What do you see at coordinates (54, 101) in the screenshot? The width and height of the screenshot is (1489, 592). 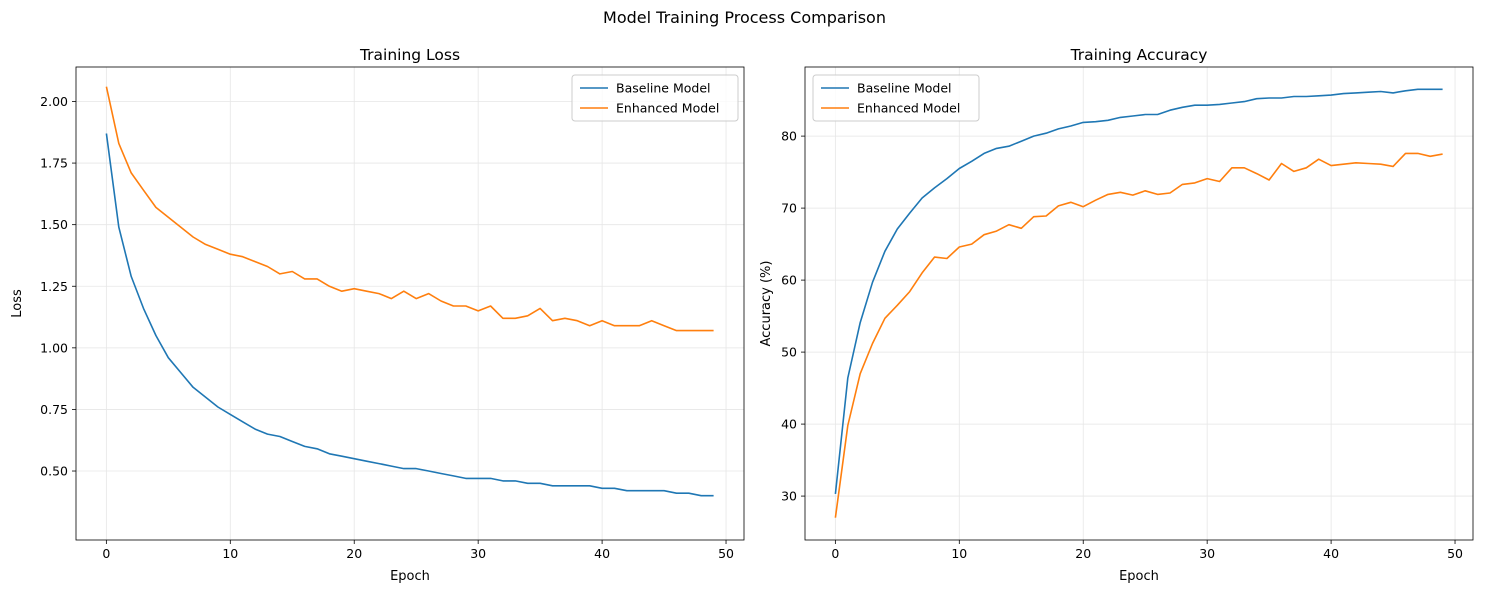 I see `y-tick-label: 2.00` at bounding box center [54, 101].